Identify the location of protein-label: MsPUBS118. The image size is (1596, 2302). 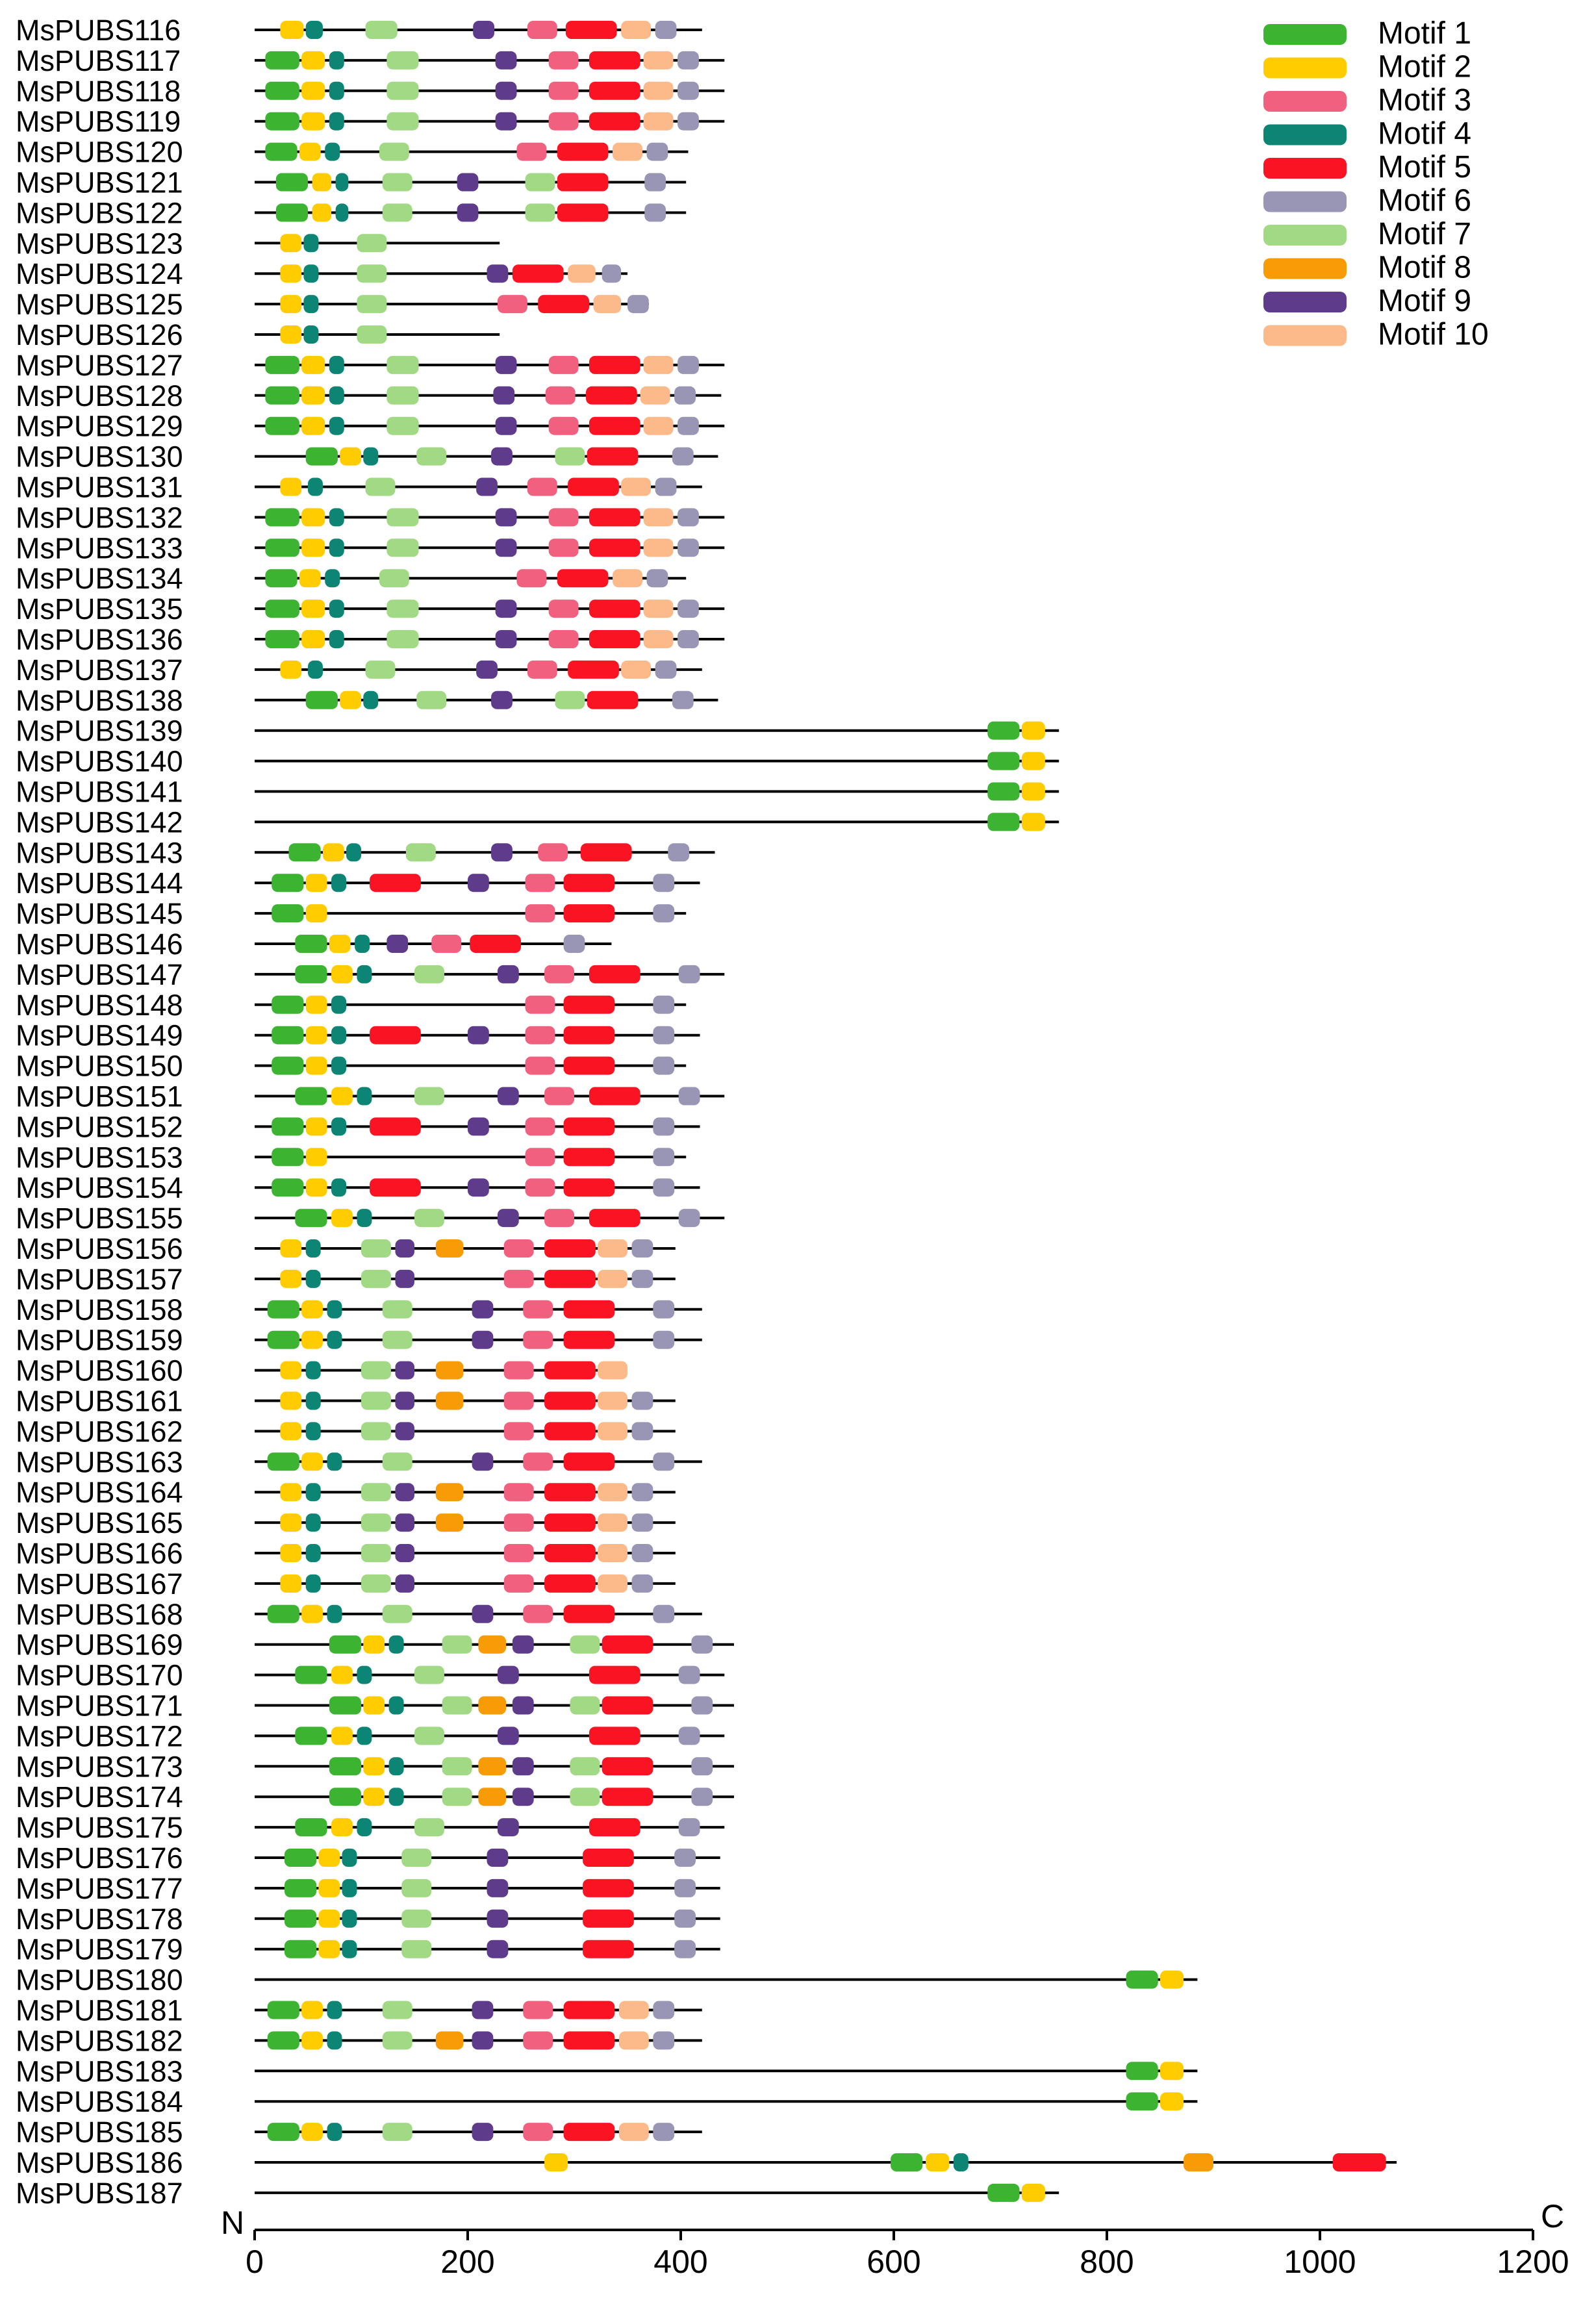
(99, 92).